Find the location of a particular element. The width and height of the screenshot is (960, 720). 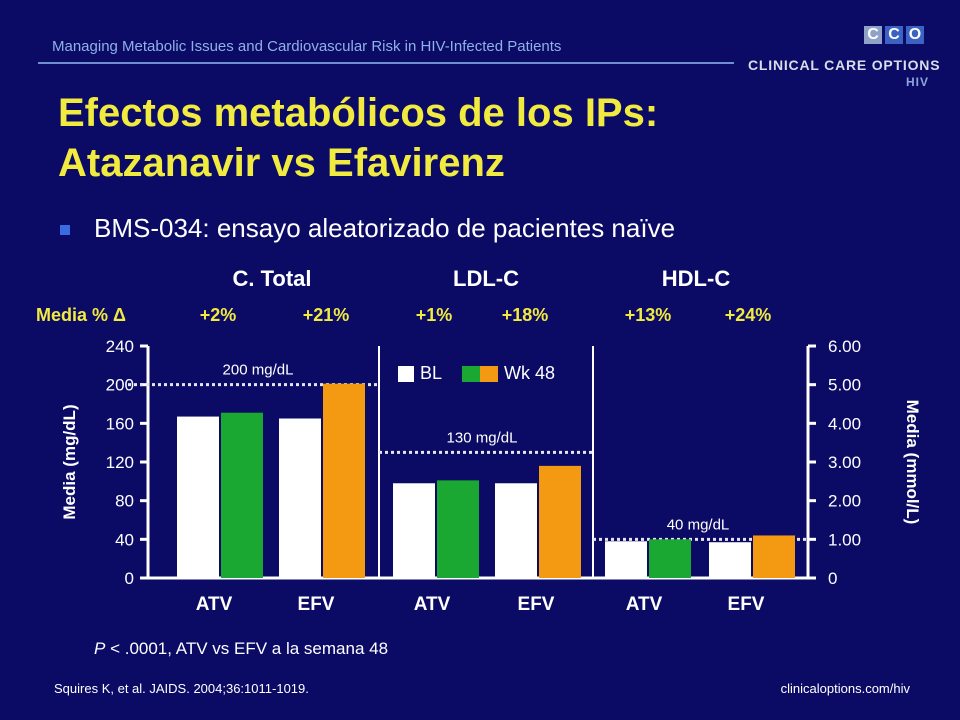

x-category-total-efv: EFV is located at coordinates (316, 604).